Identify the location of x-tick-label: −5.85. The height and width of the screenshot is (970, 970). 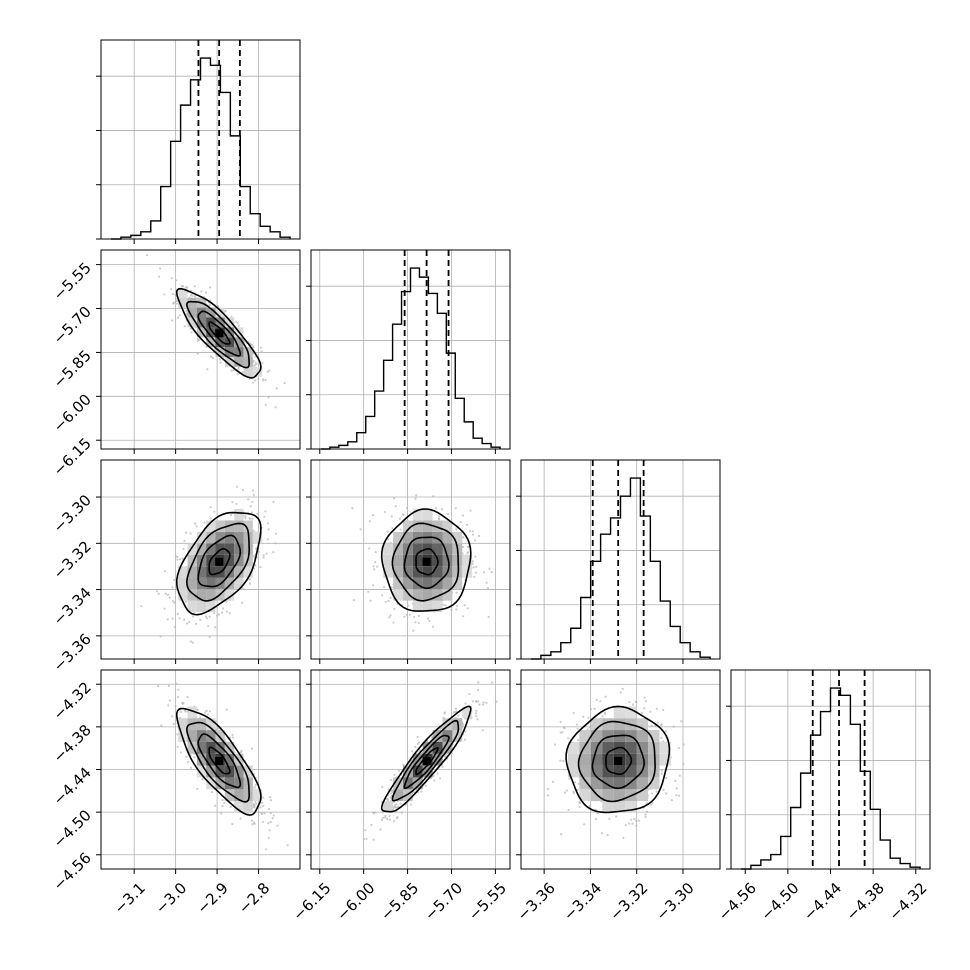
(399, 901).